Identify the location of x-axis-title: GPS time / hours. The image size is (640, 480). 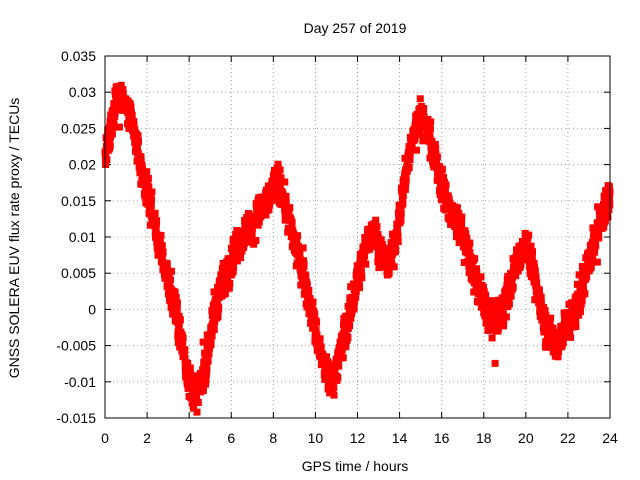
(355, 466).